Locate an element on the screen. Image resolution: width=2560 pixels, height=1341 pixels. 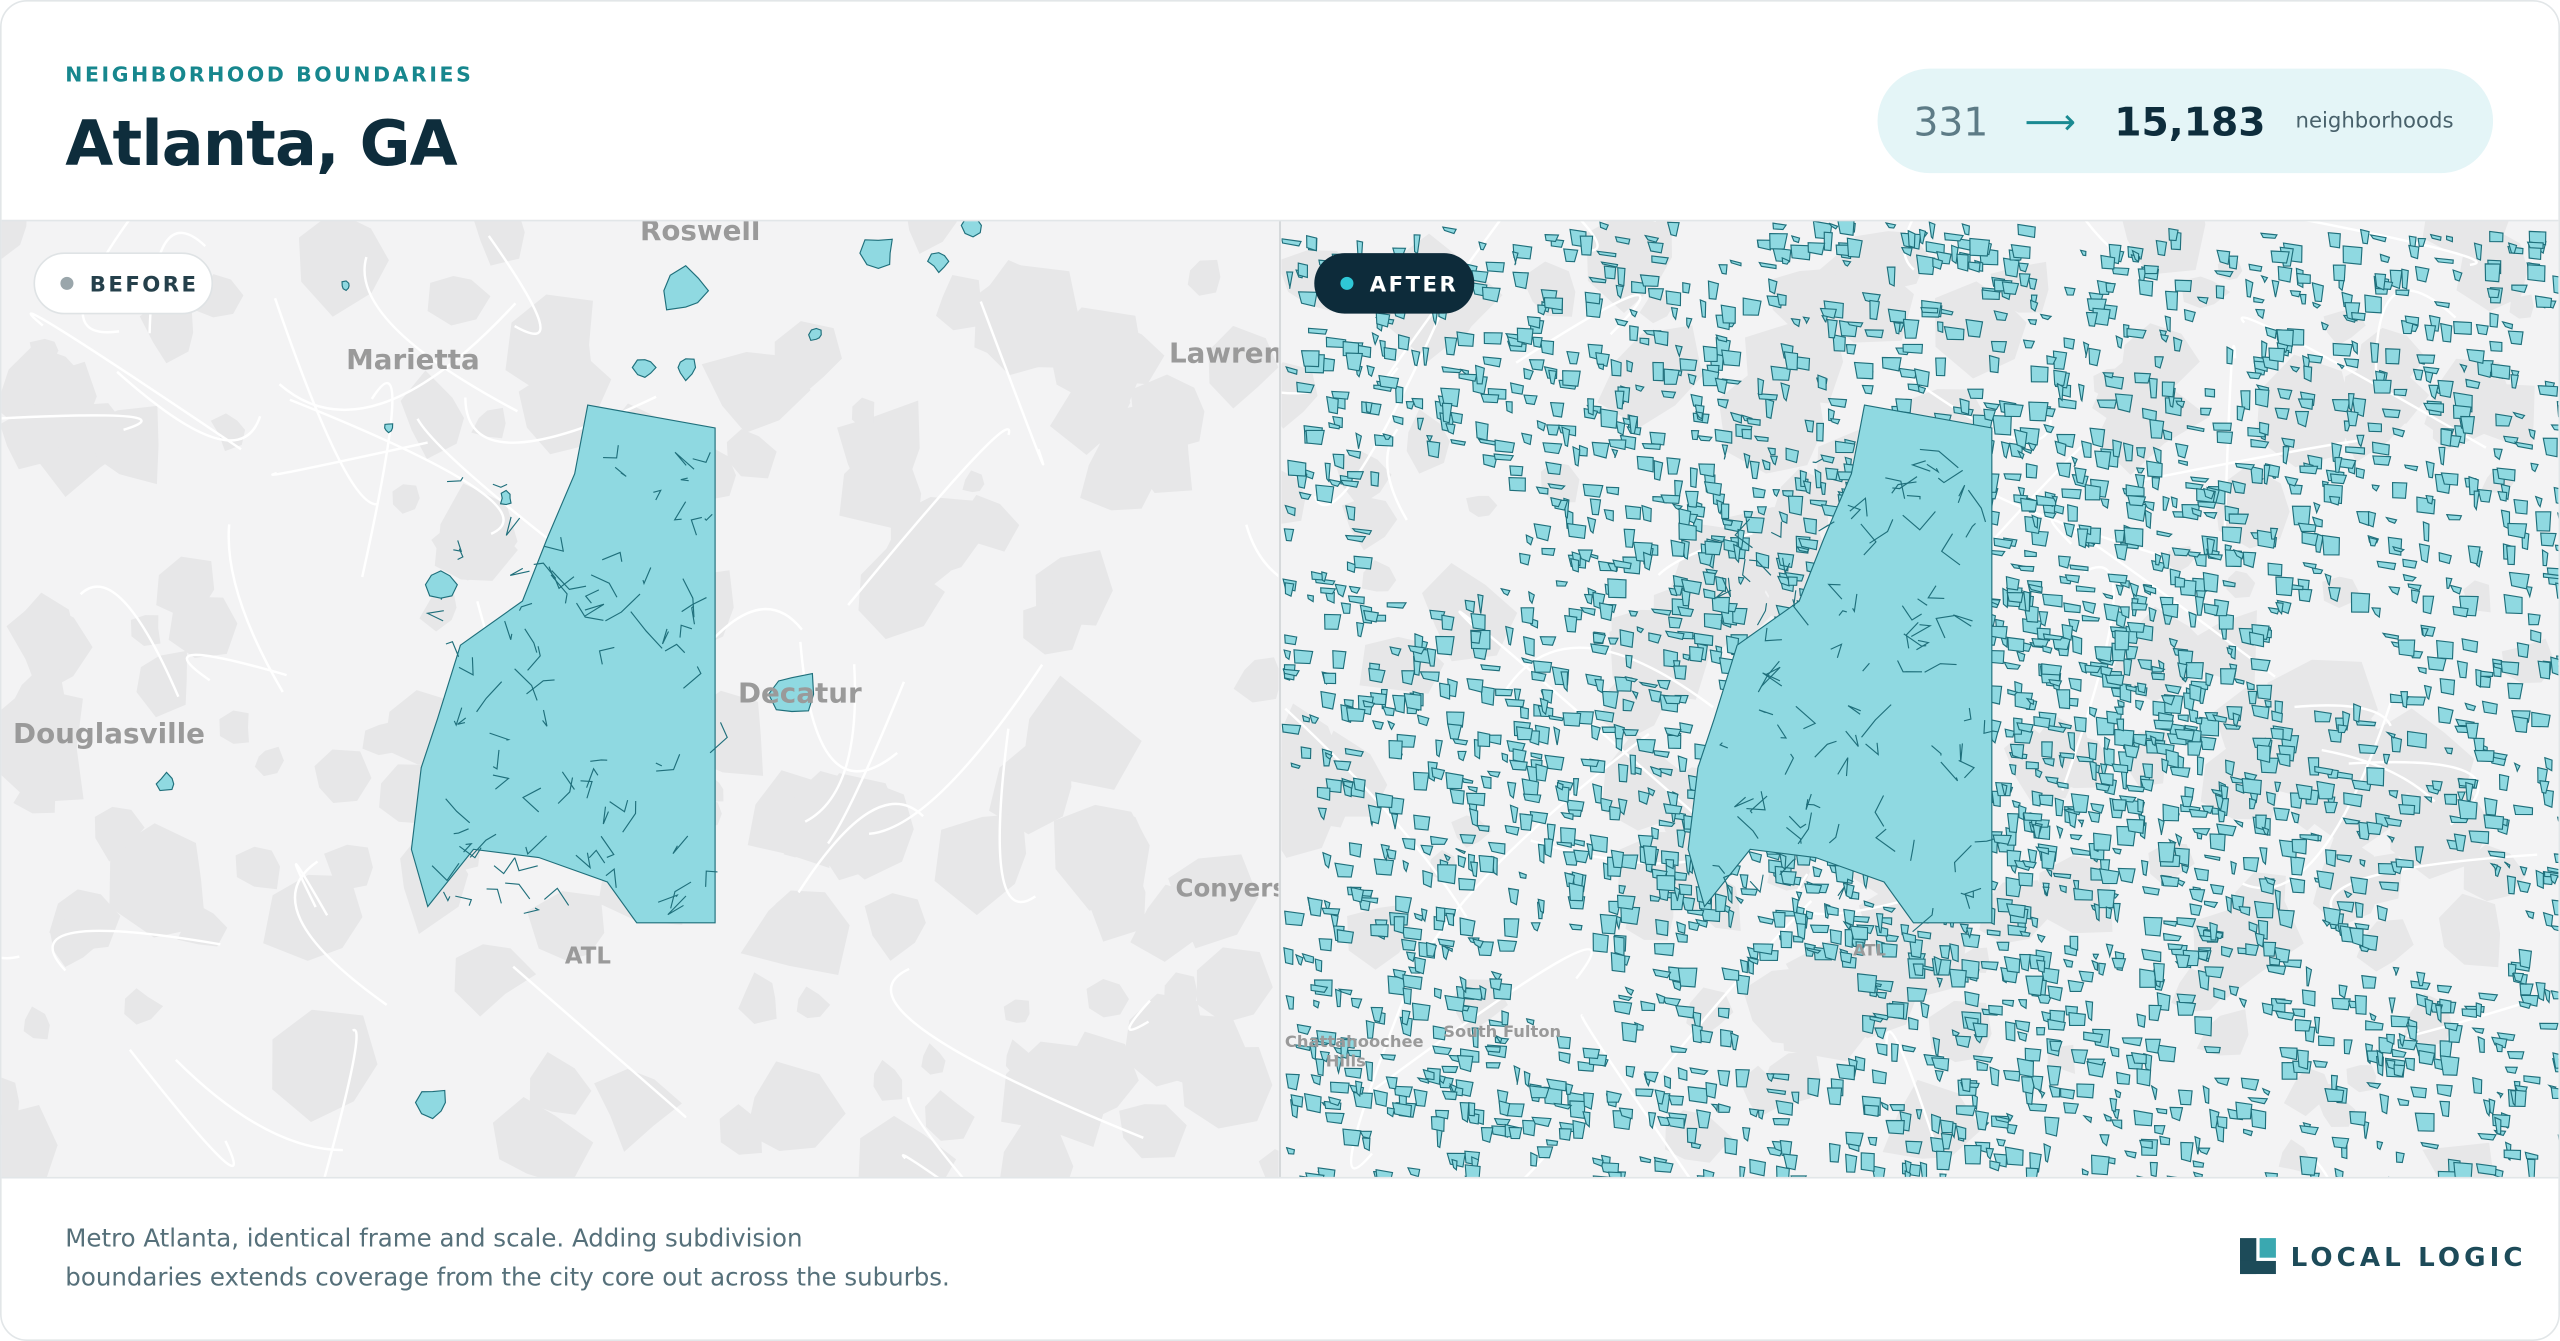
stat-arrow: ⟶ is located at coordinates (2049, 122).